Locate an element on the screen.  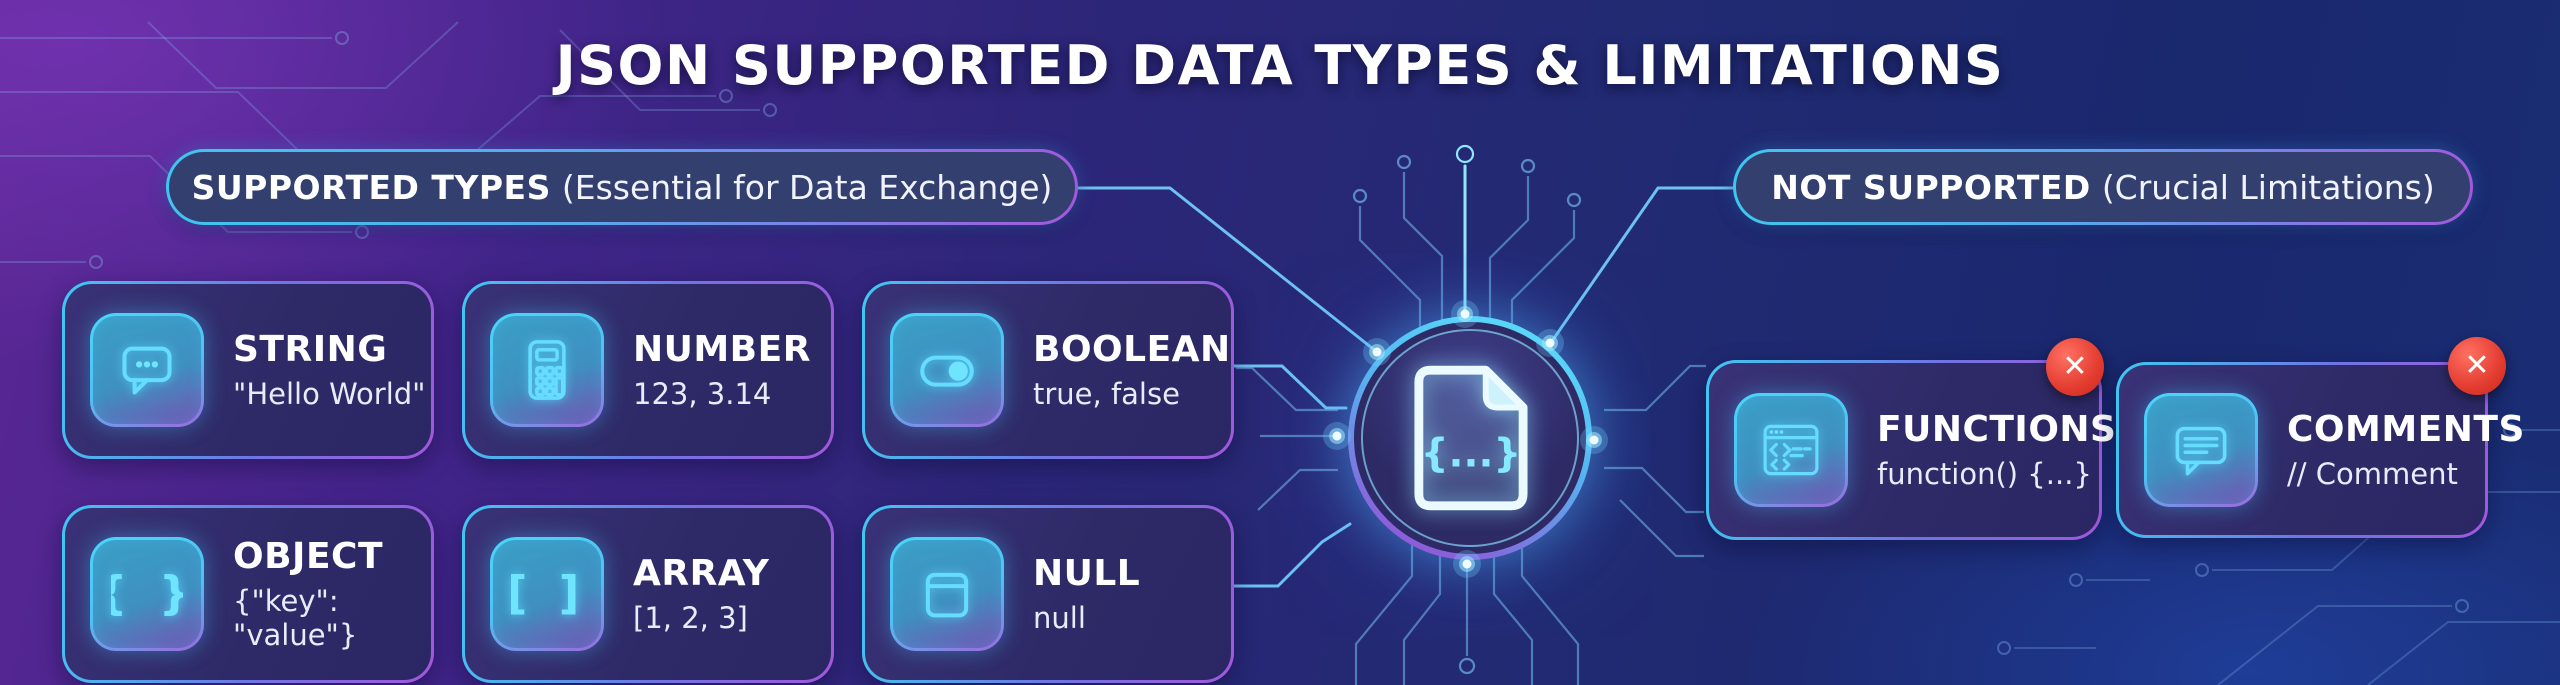
card-number: NUMBER 123, 3.14 is located at coordinates (648, 370).